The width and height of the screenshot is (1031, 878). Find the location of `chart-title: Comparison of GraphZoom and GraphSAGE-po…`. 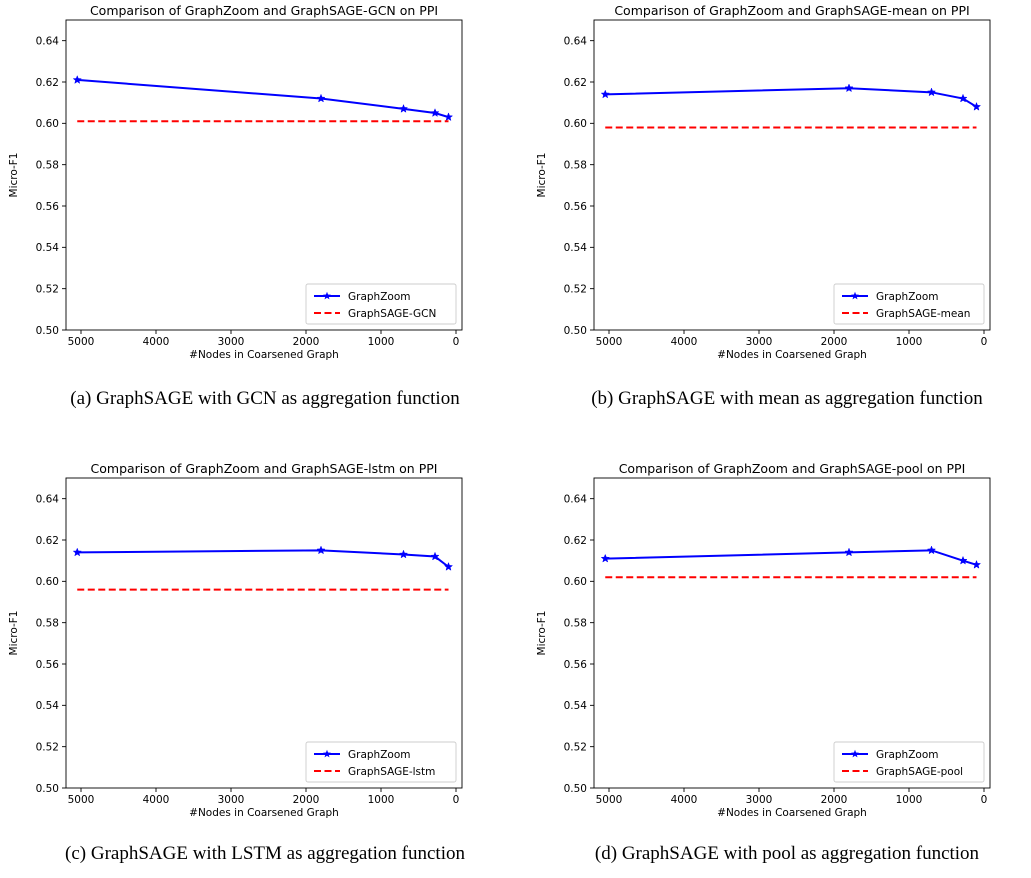

chart-title: Comparison of GraphZoom and GraphSAGE-po… is located at coordinates (792, 468).